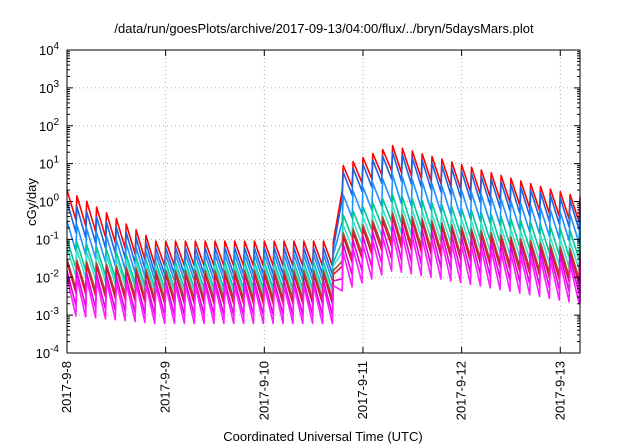  What do you see at coordinates (56, 198) in the screenshot?
I see `y-tick-label-exponent: 0` at bounding box center [56, 198].